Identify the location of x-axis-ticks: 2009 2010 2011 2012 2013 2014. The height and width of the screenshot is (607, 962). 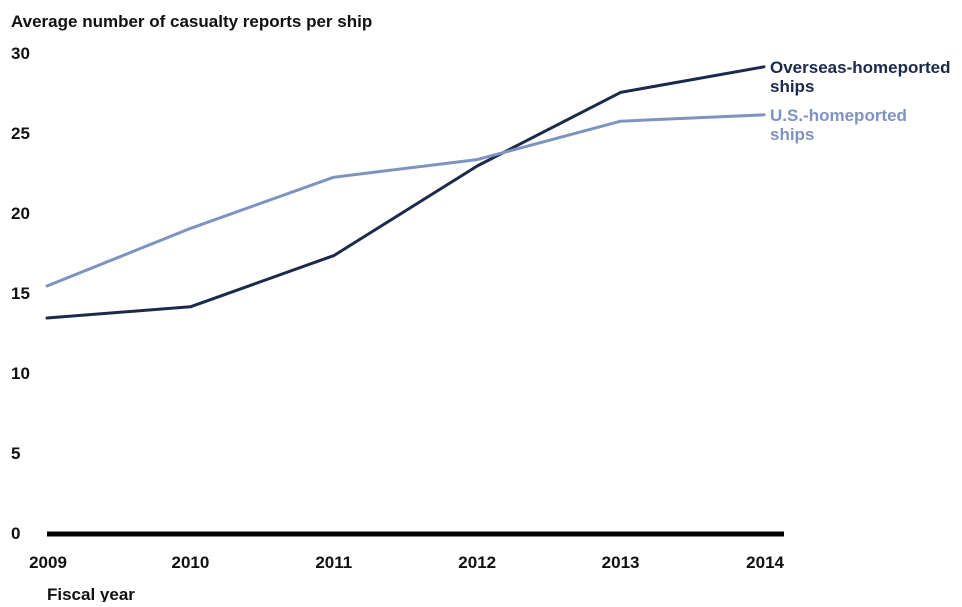
(406, 562).